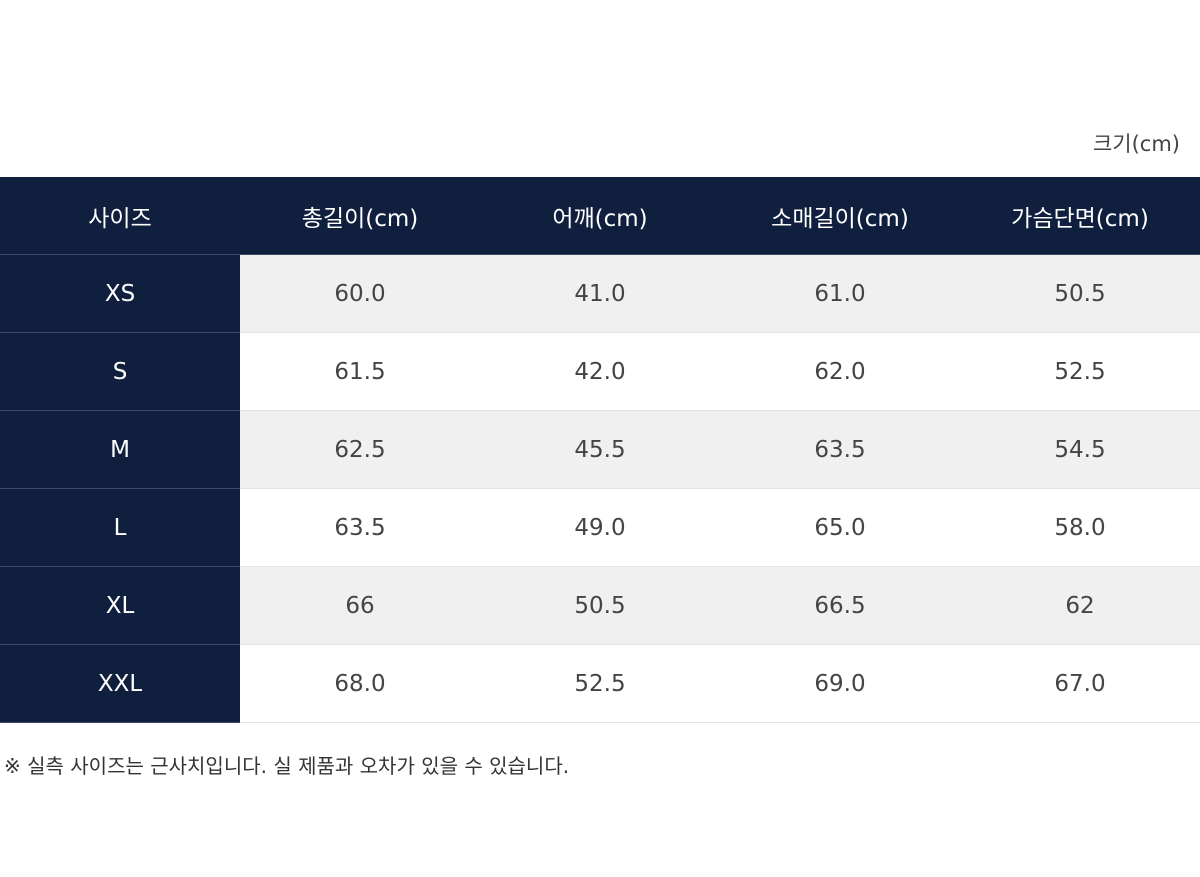 The width and height of the screenshot is (1200, 877). Describe the element at coordinates (1080, 371) in the screenshot. I see `cell-chest-width: 52.5` at that location.